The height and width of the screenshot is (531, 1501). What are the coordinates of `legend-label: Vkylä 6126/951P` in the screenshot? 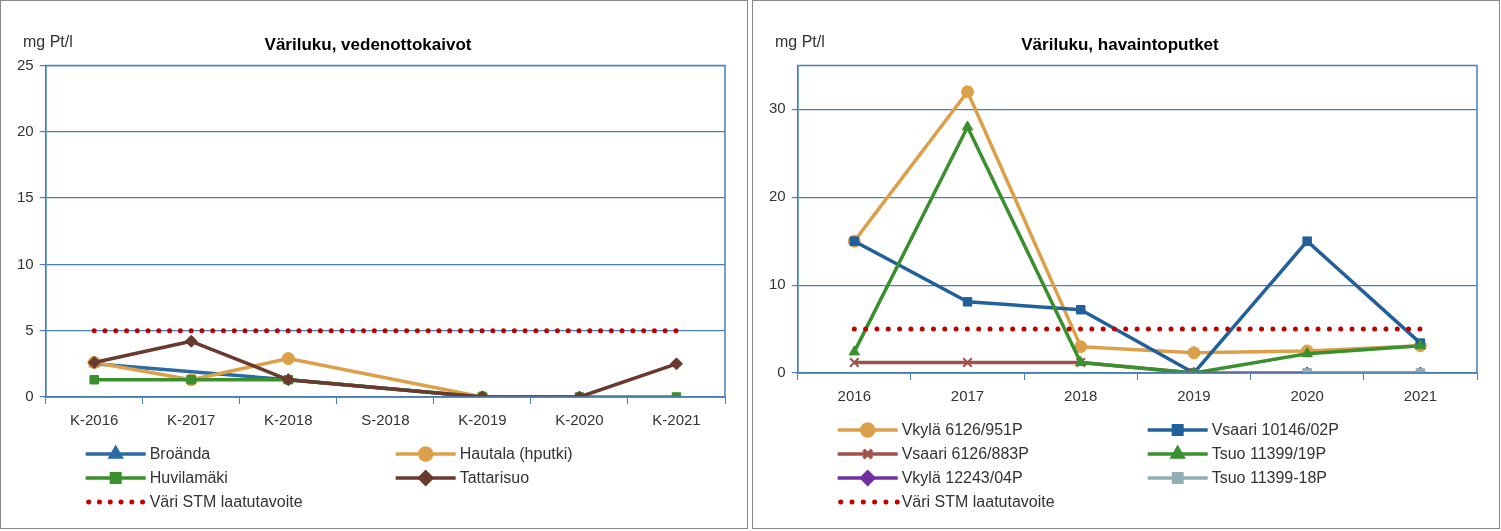 It's located at (962, 430).